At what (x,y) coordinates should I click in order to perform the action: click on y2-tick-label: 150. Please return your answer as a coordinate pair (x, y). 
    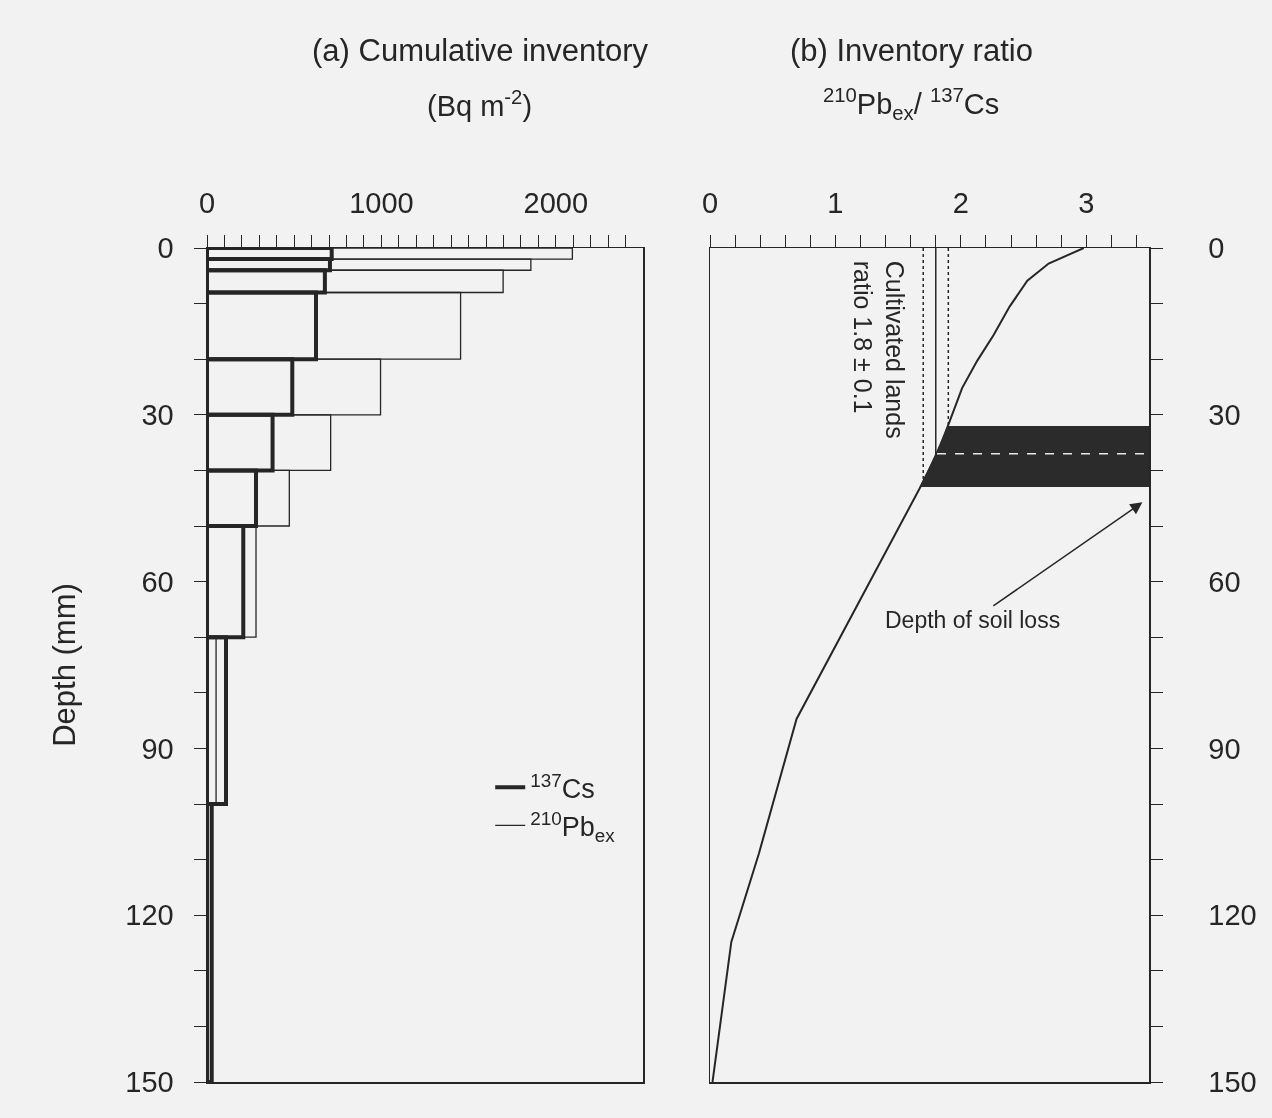
    Looking at the image, I should click on (1232, 1082).